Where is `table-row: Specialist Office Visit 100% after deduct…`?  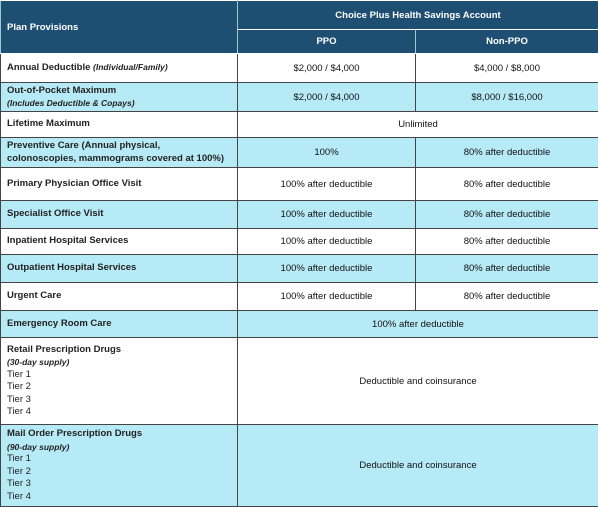 table-row: Specialist Office Visit 100% after deduct… is located at coordinates (299, 215).